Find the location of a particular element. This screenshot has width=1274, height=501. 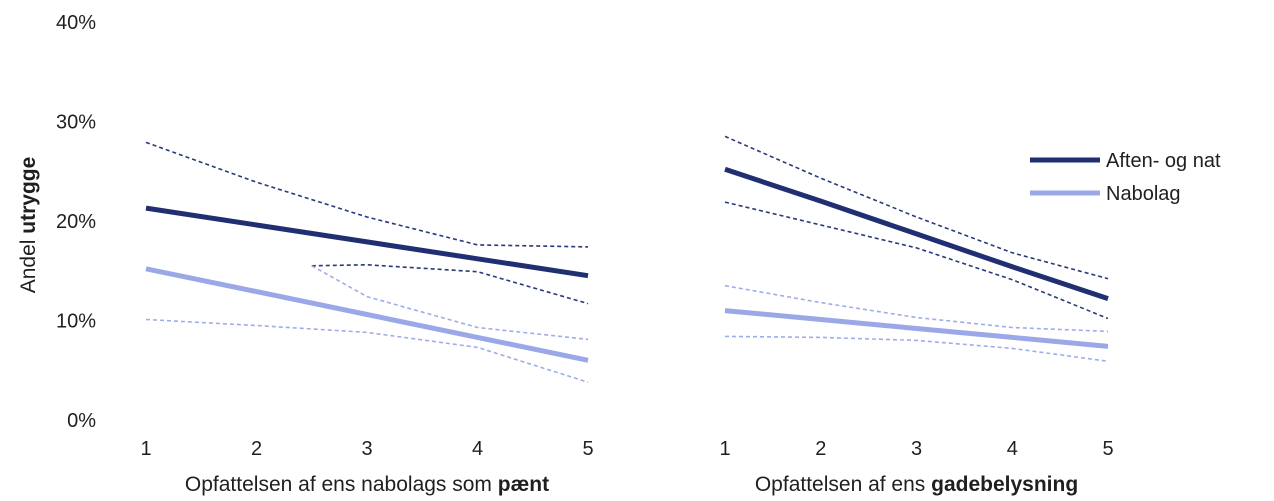

y-tick-label: 40% is located at coordinates (76, 23).